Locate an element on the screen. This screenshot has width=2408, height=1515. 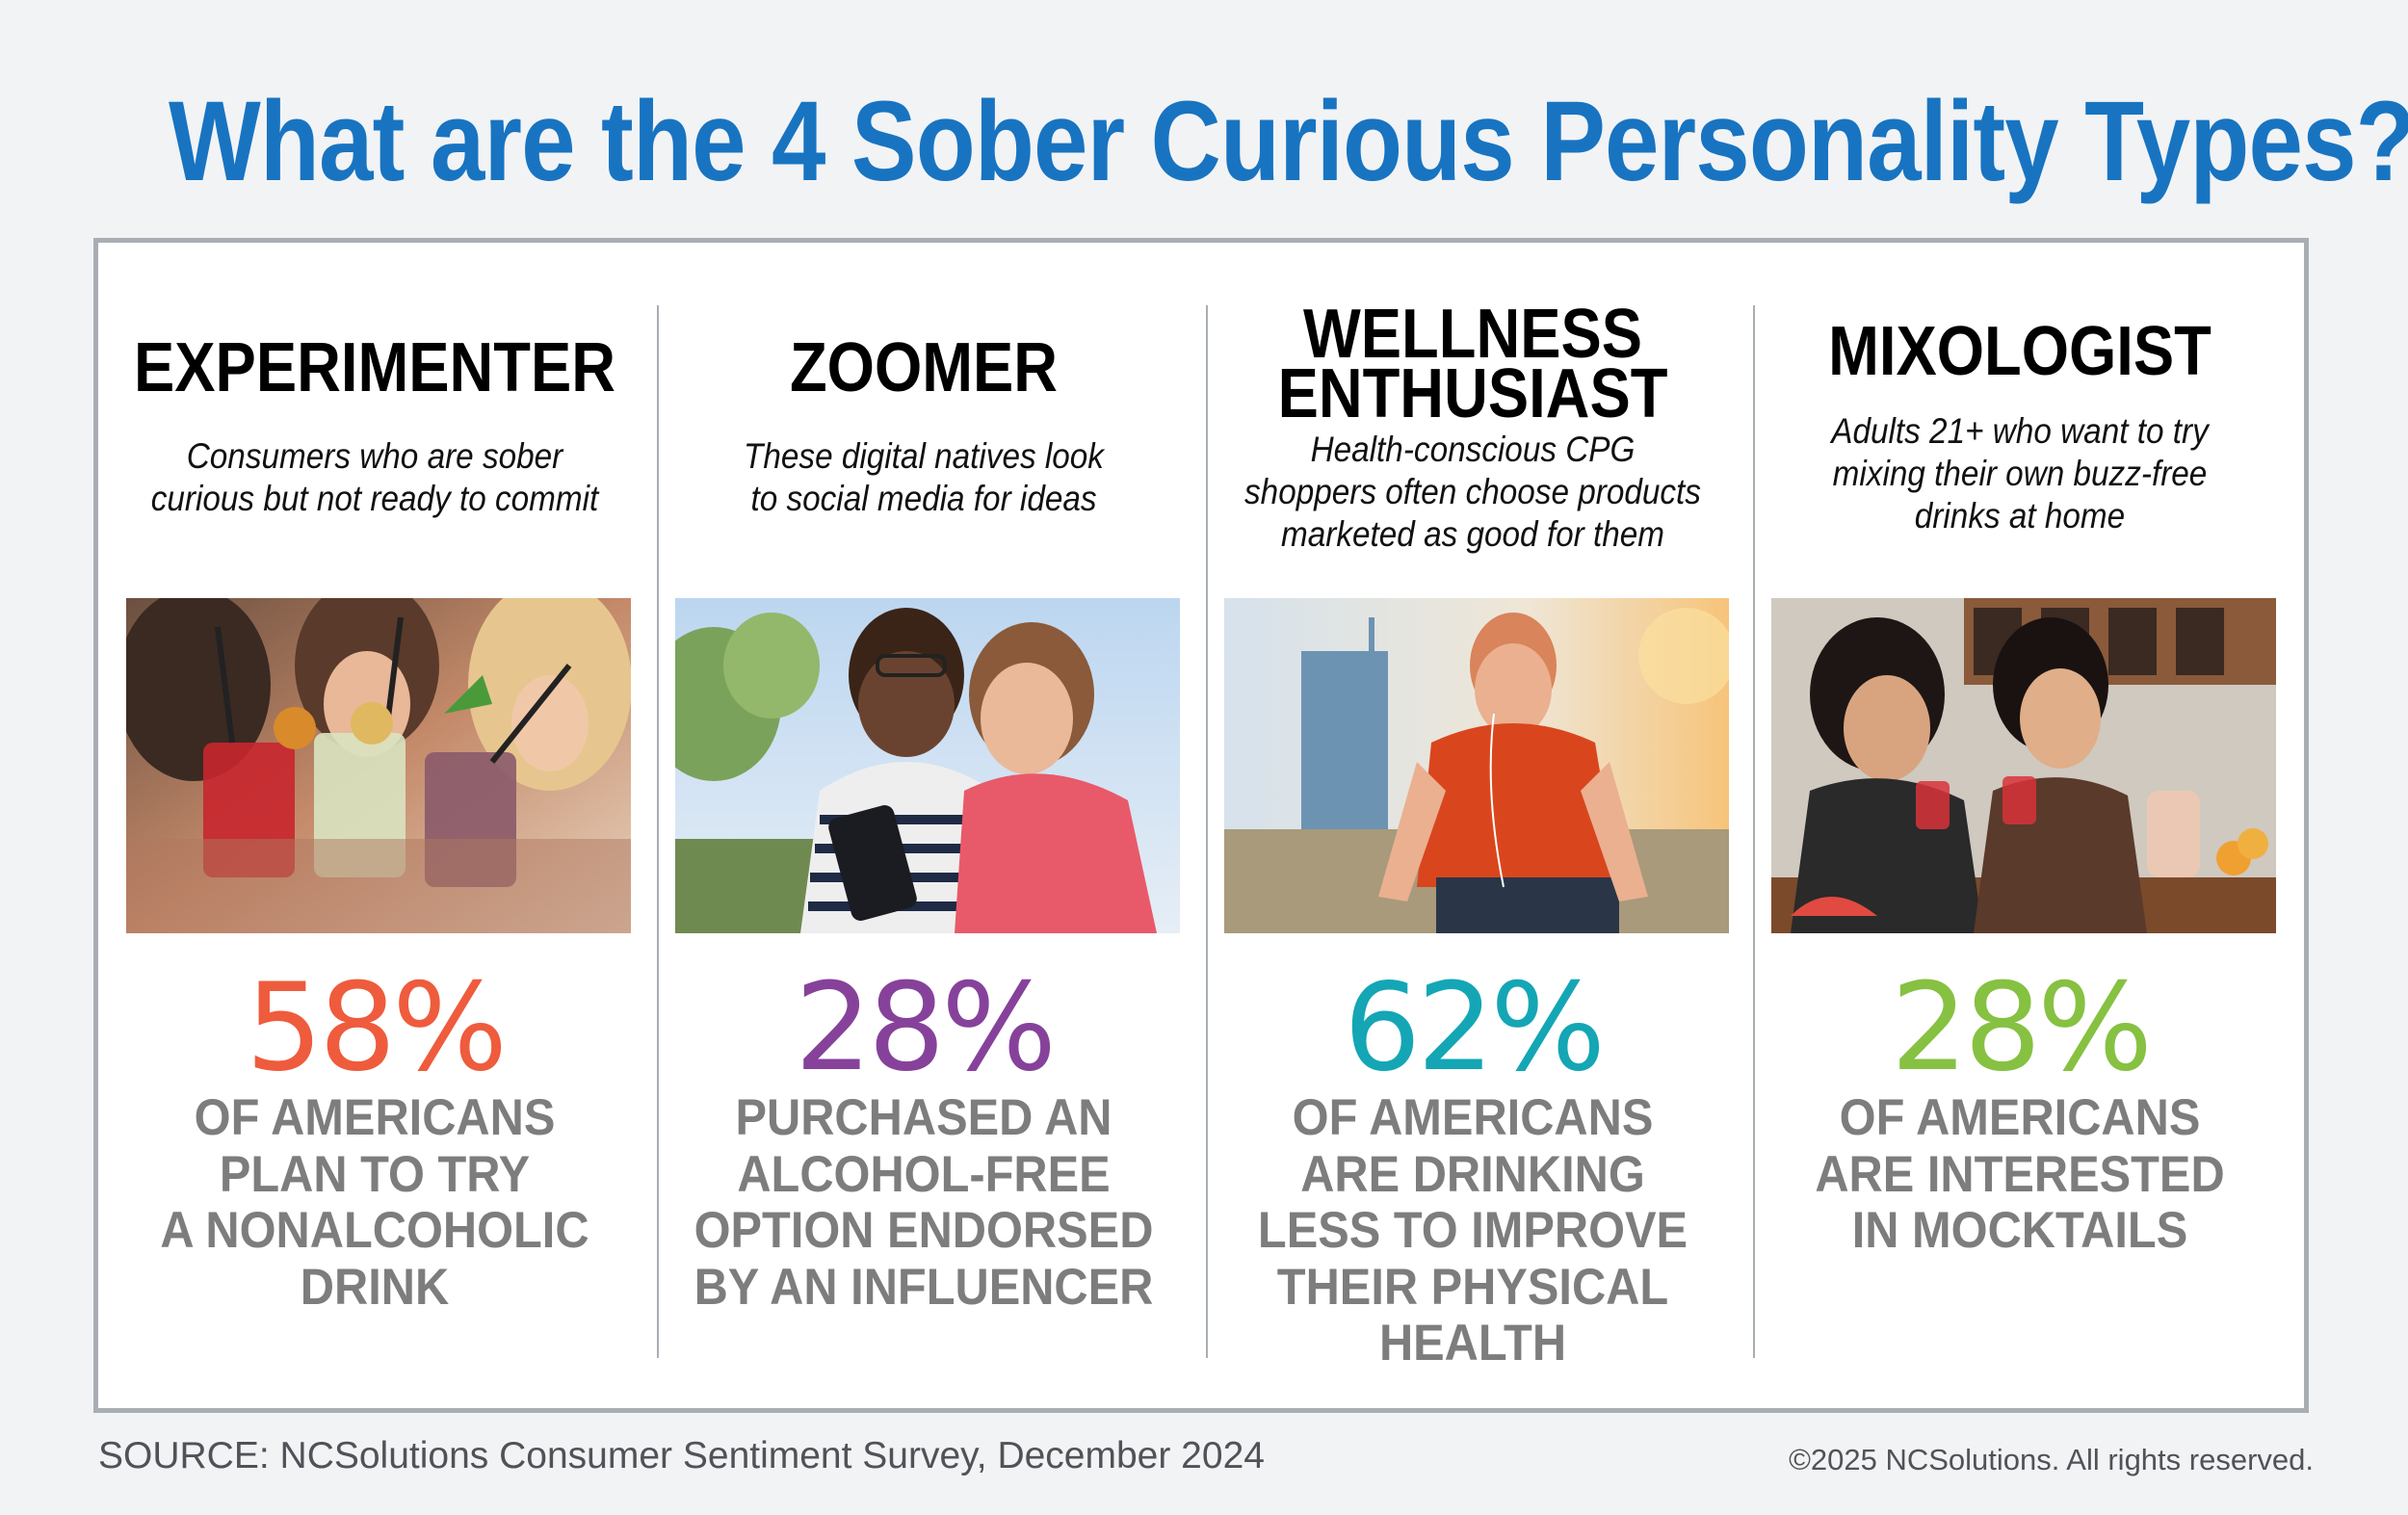
description-line: to social media for ideas is located at coordinates (923, 499).